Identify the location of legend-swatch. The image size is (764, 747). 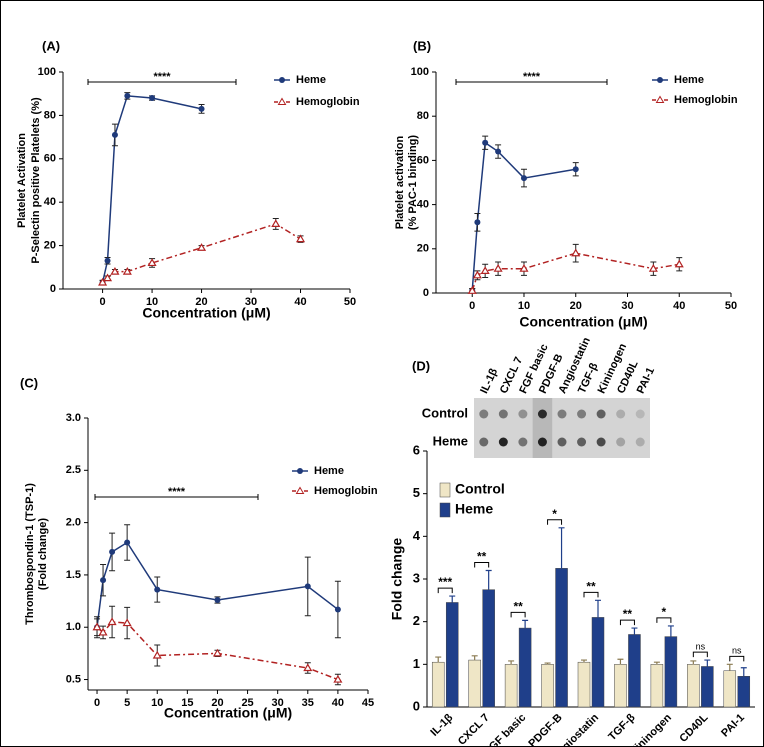
(445, 510).